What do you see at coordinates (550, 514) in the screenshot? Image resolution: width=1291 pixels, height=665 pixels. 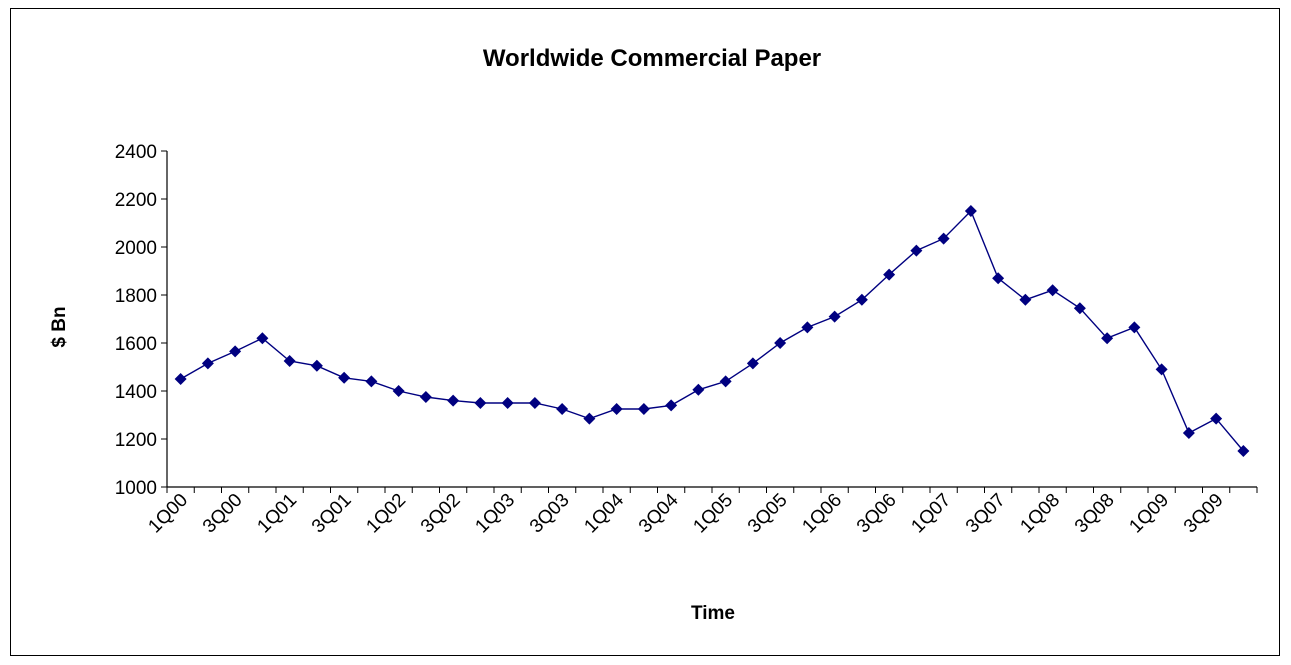 I see `x-tick-label: 3Q03` at bounding box center [550, 514].